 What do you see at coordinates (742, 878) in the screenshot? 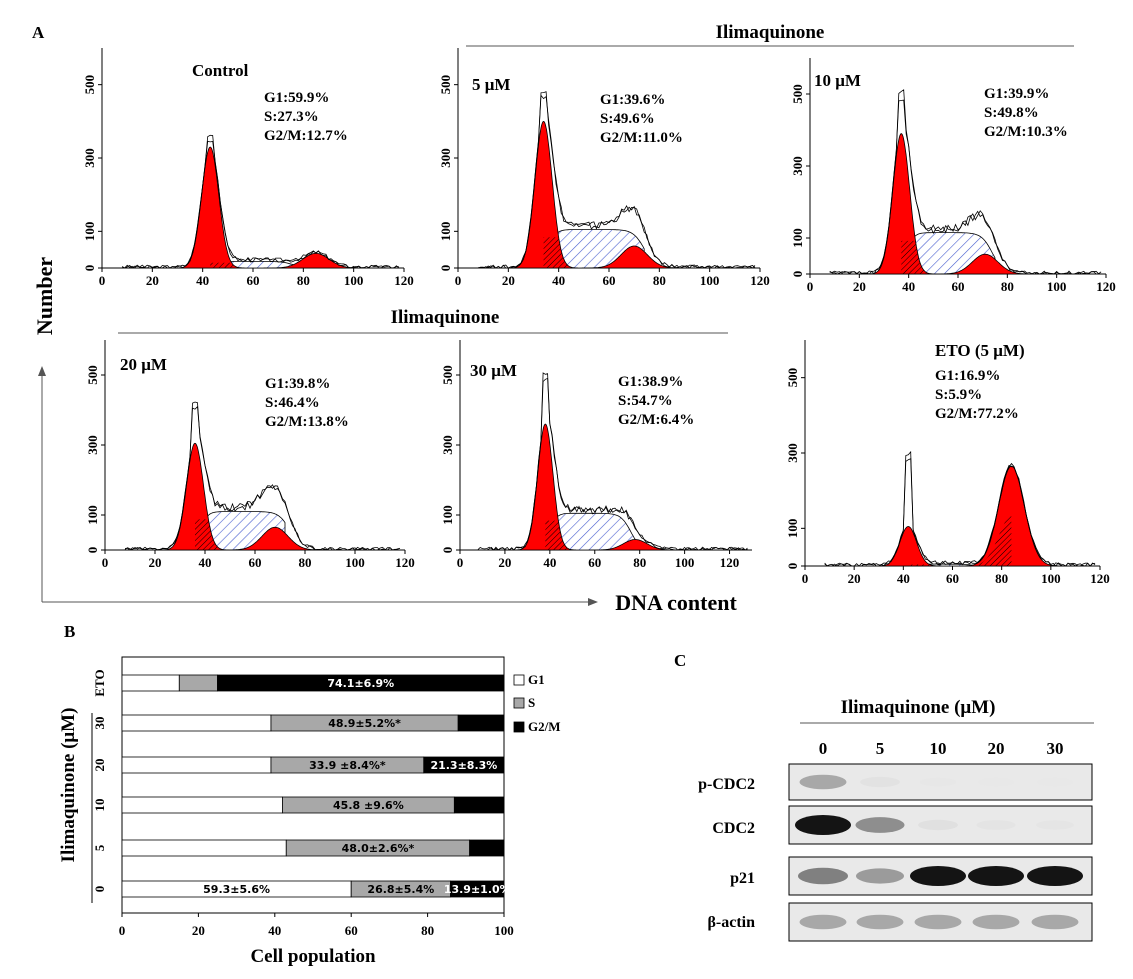
I see `blot-row-label: p21` at bounding box center [742, 878].